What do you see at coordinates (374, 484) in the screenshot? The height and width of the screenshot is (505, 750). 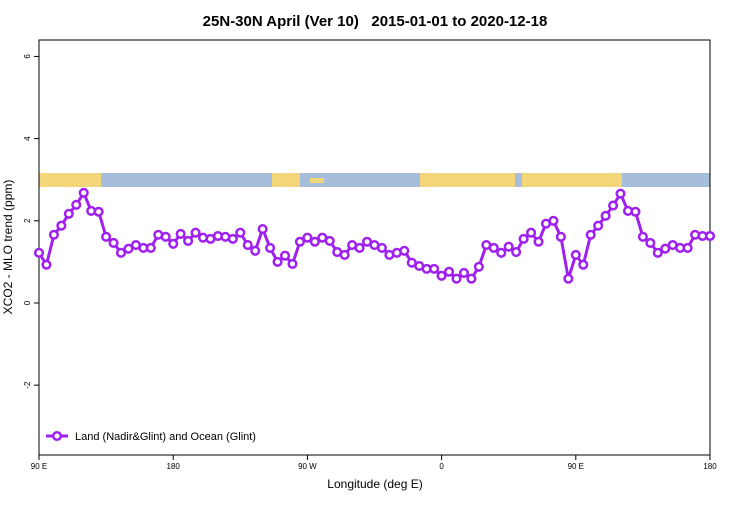 I see `x-axis-label: Longitude (deg E)` at bounding box center [374, 484].